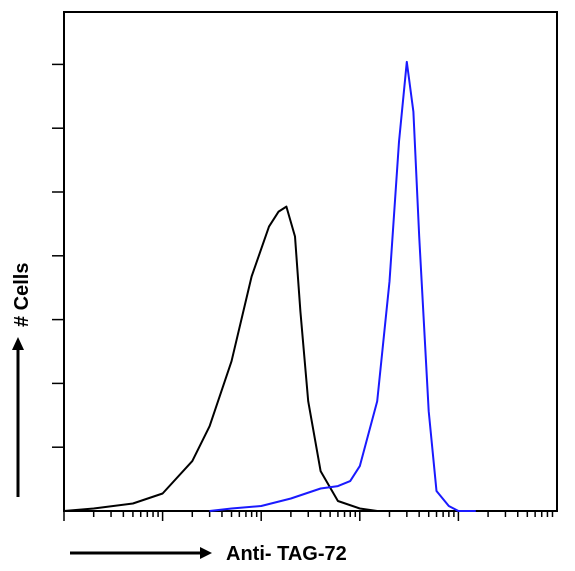  I want to click on x-axis-ticks, so click(308, 516).